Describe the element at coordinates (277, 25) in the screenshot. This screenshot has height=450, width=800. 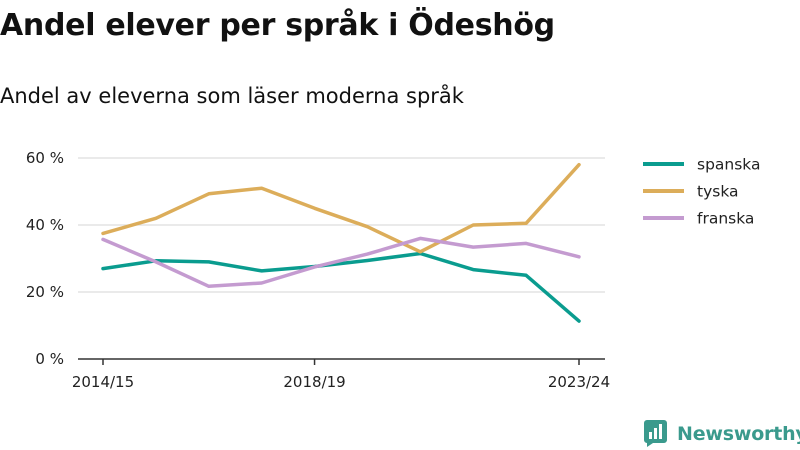
I see `chart-title: Andel elever per språk i Ödeshög` at that location.